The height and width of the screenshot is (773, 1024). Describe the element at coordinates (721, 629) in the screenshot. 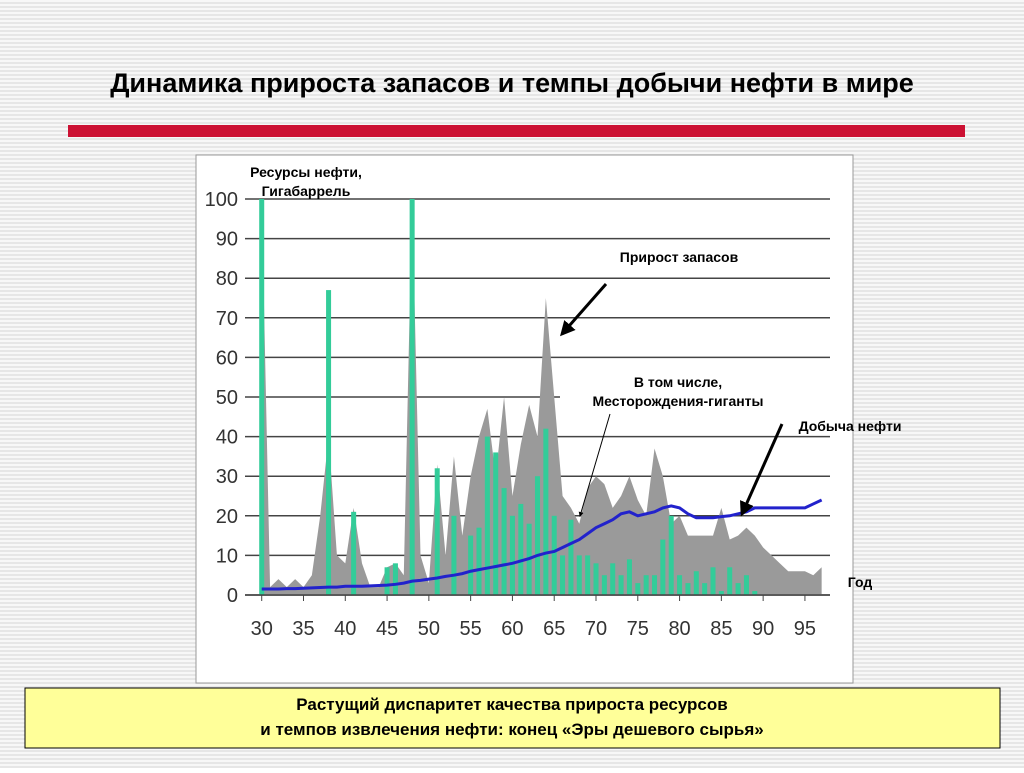

I see `x-tick-label: 85` at that location.